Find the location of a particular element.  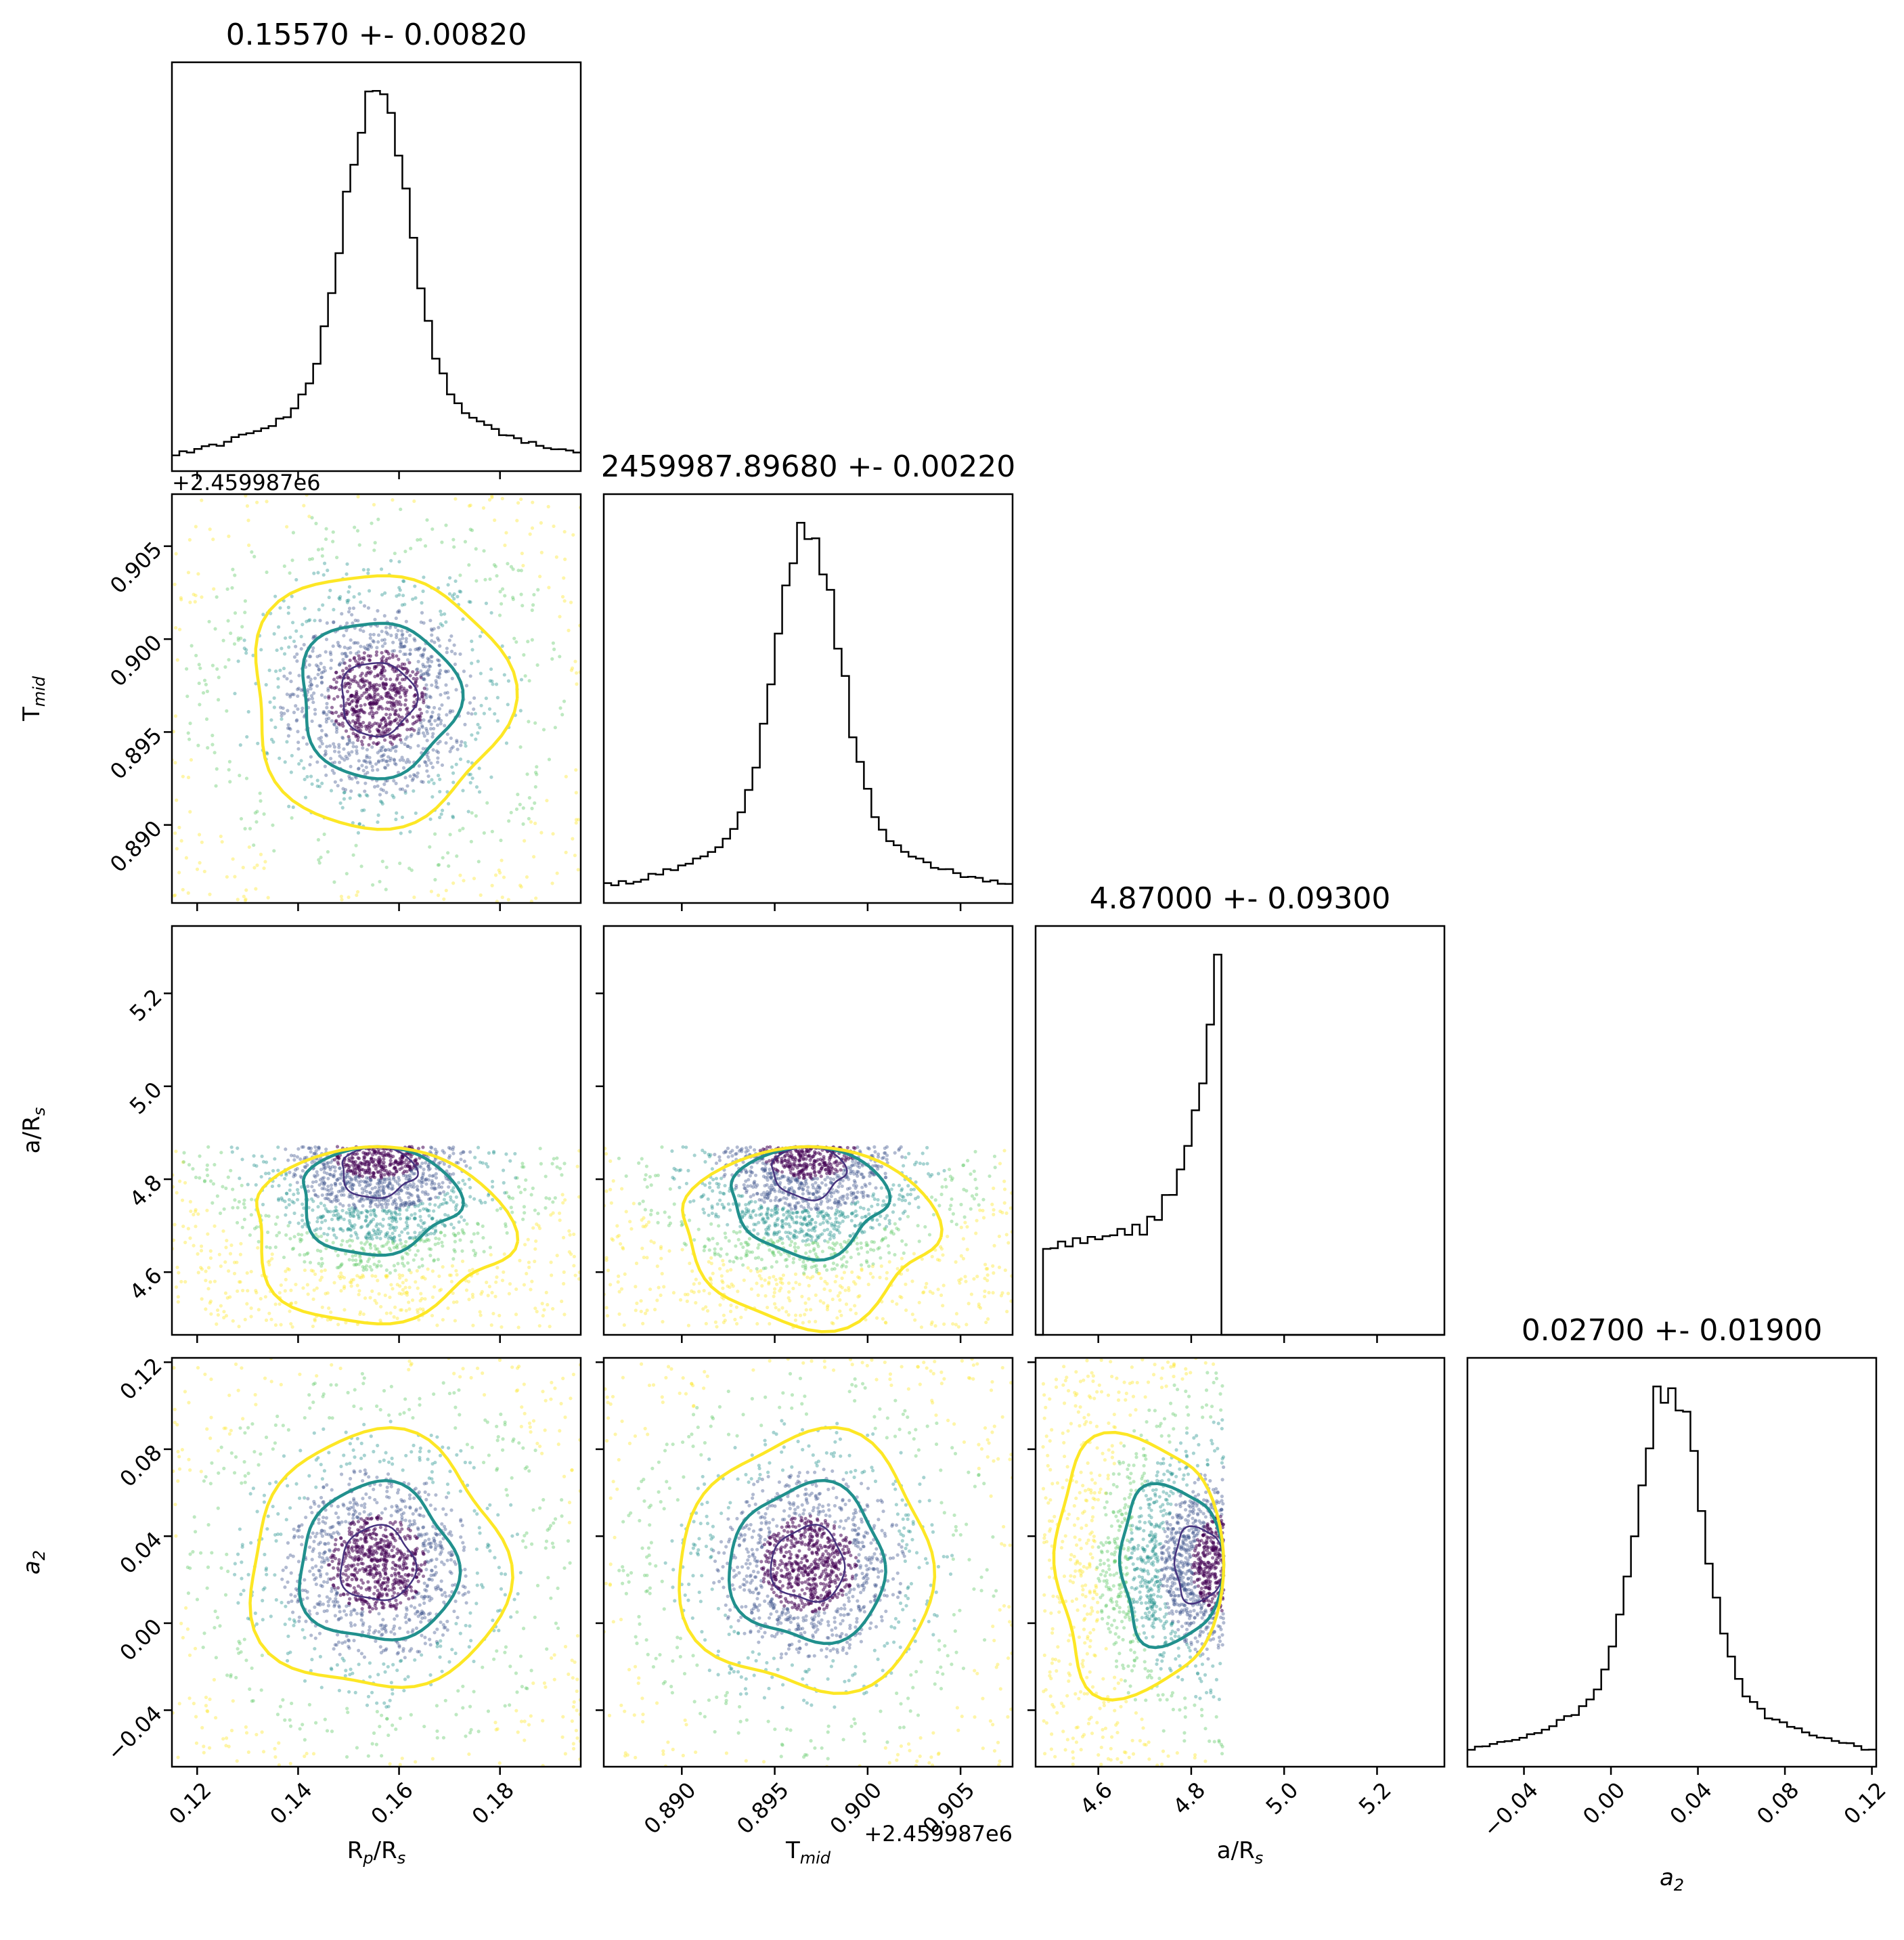

y-tick-label: 5.0 is located at coordinates (146, 1099).